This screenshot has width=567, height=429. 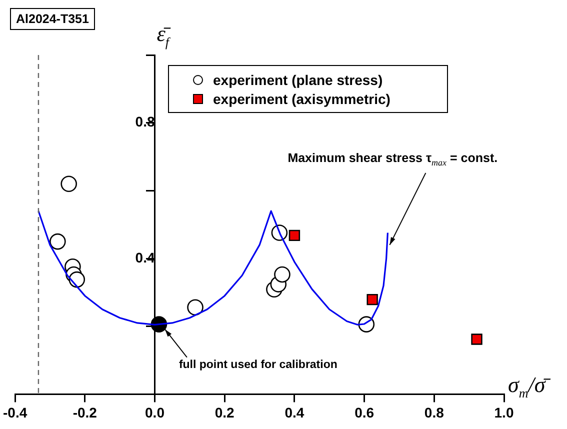 I want to click on x-tick-label: 1.0, so click(x=504, y=412).